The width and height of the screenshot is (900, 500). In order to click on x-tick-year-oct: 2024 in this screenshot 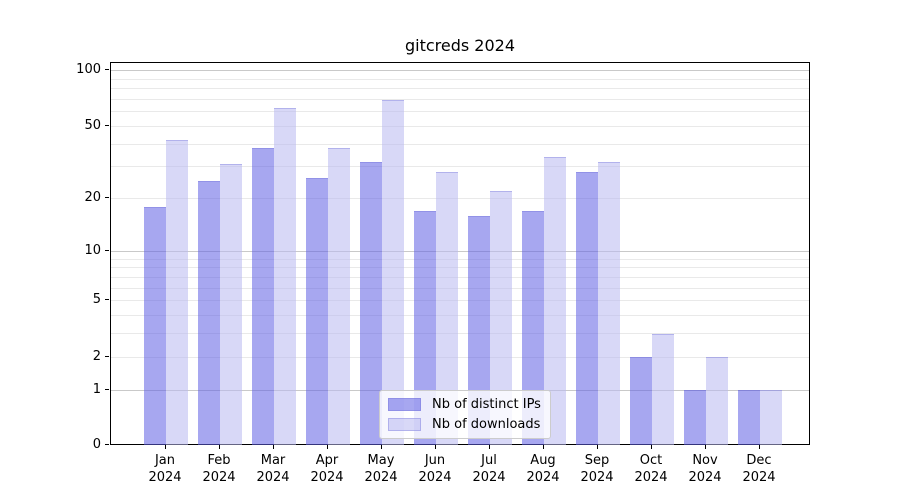, I will do `click(651, 477)`.